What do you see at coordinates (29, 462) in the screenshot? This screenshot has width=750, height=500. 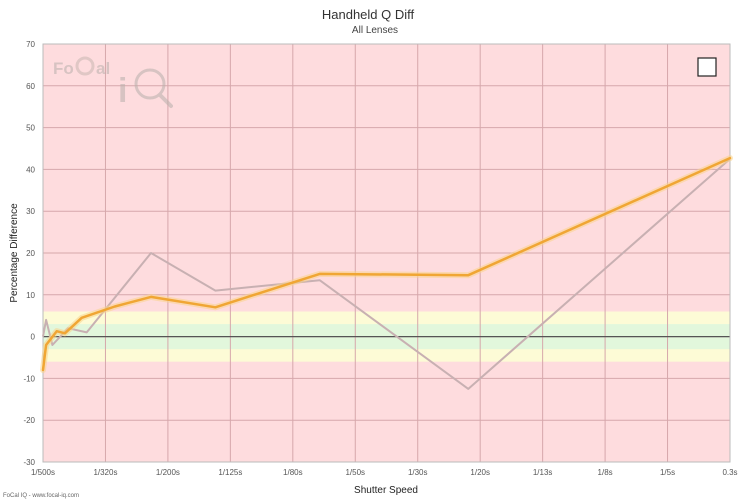 I see `y-tick-label: -30` at bounding box center [29, 462].